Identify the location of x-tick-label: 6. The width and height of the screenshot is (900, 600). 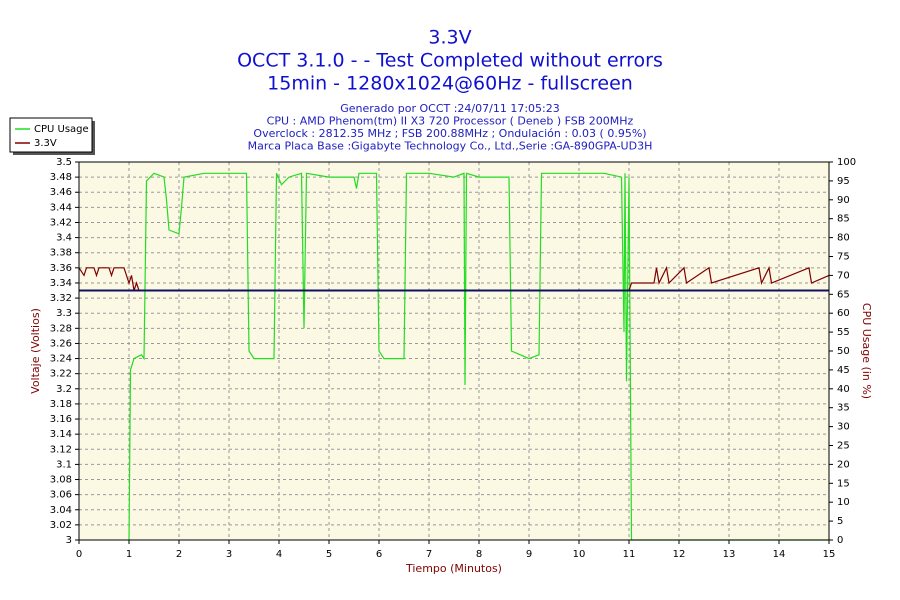
(379, 554).